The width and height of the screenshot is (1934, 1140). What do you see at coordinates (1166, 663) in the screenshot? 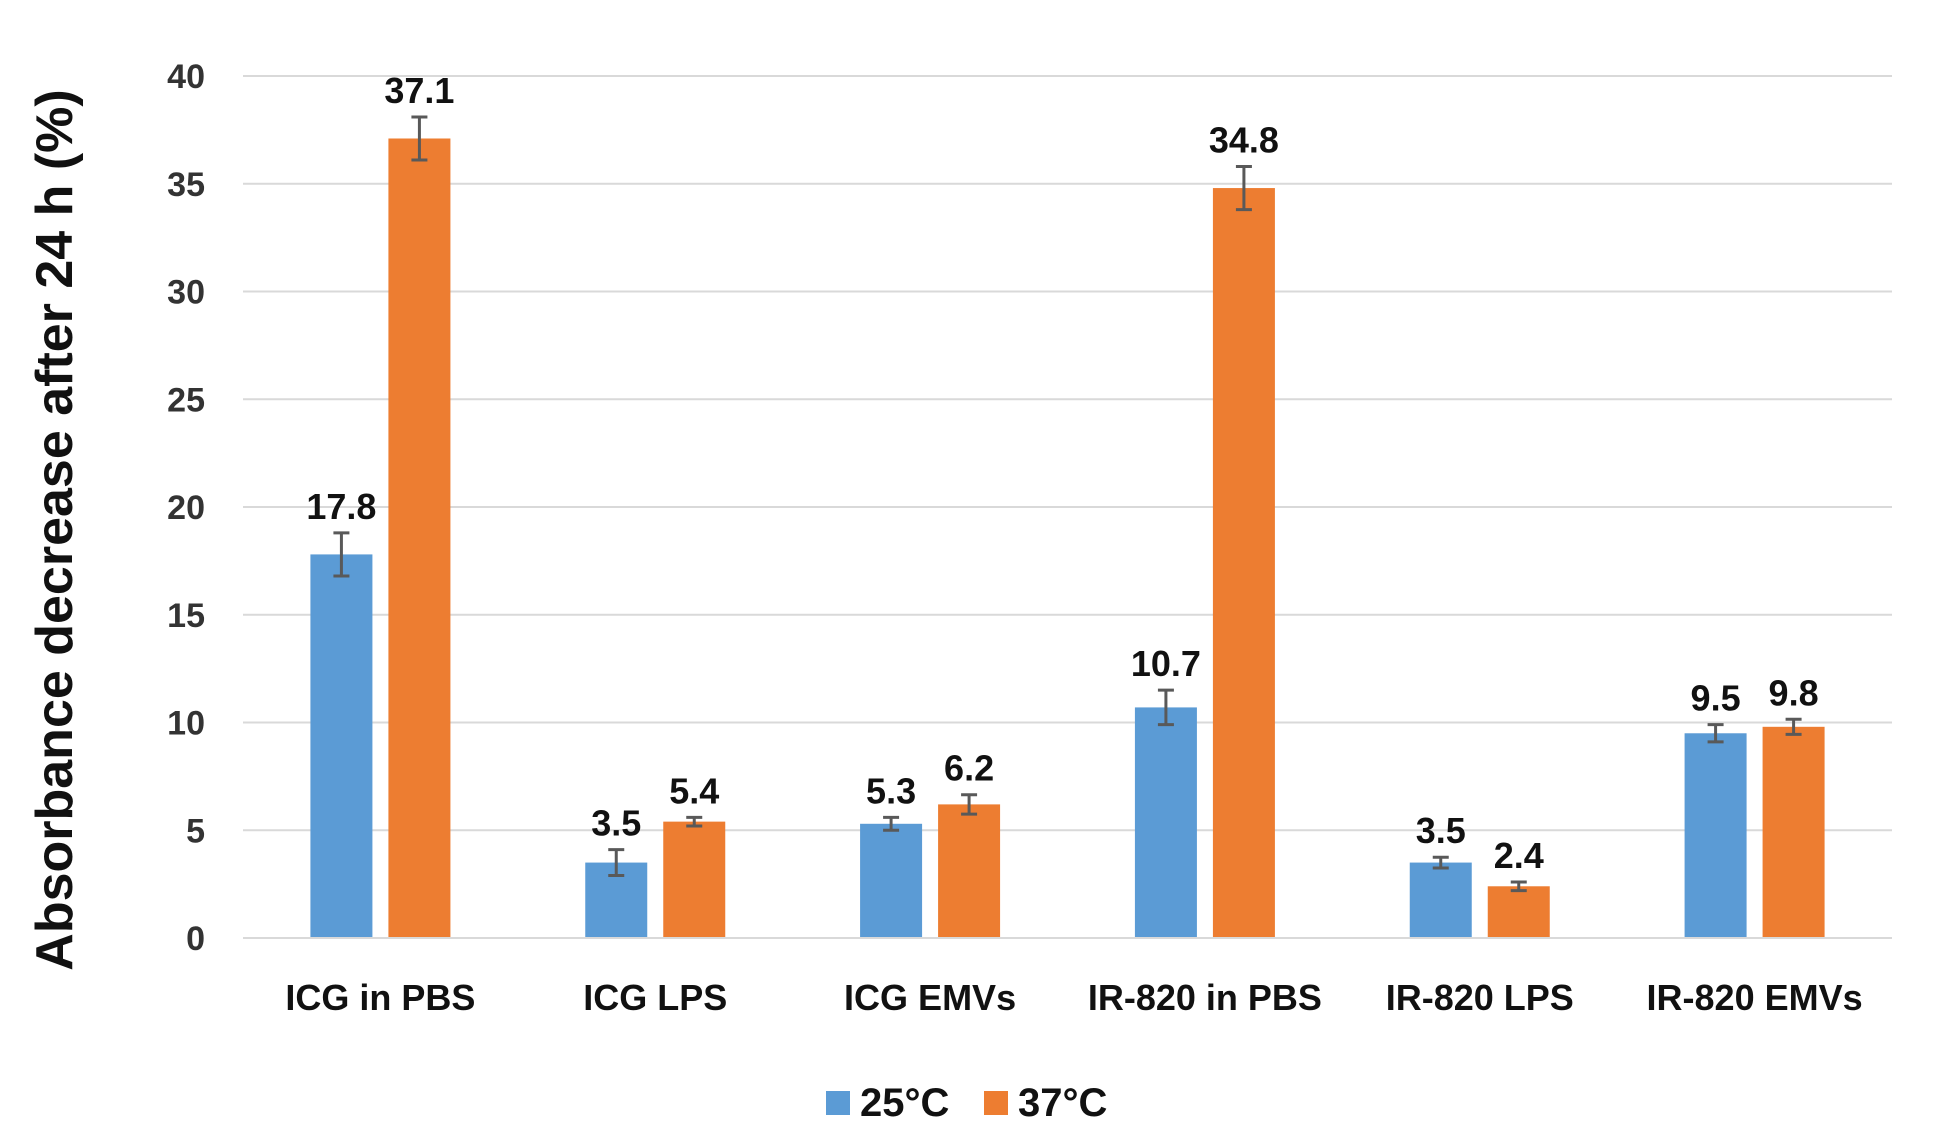
I see `data-label: 10.7` at bounding box center [1166, 663].